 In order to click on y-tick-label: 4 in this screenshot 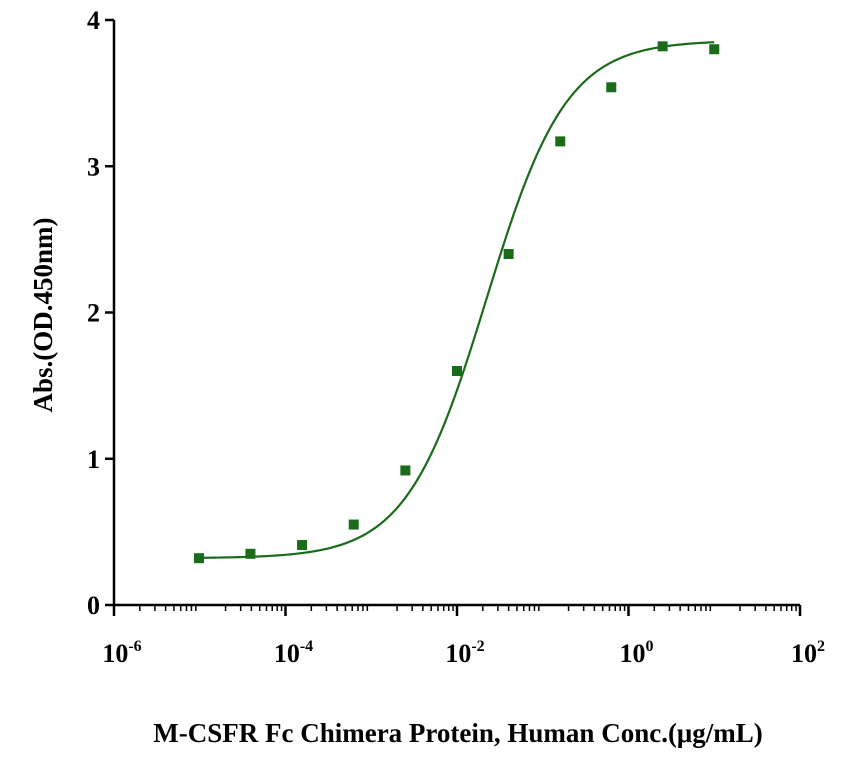, I will do `click(93, 20)`.